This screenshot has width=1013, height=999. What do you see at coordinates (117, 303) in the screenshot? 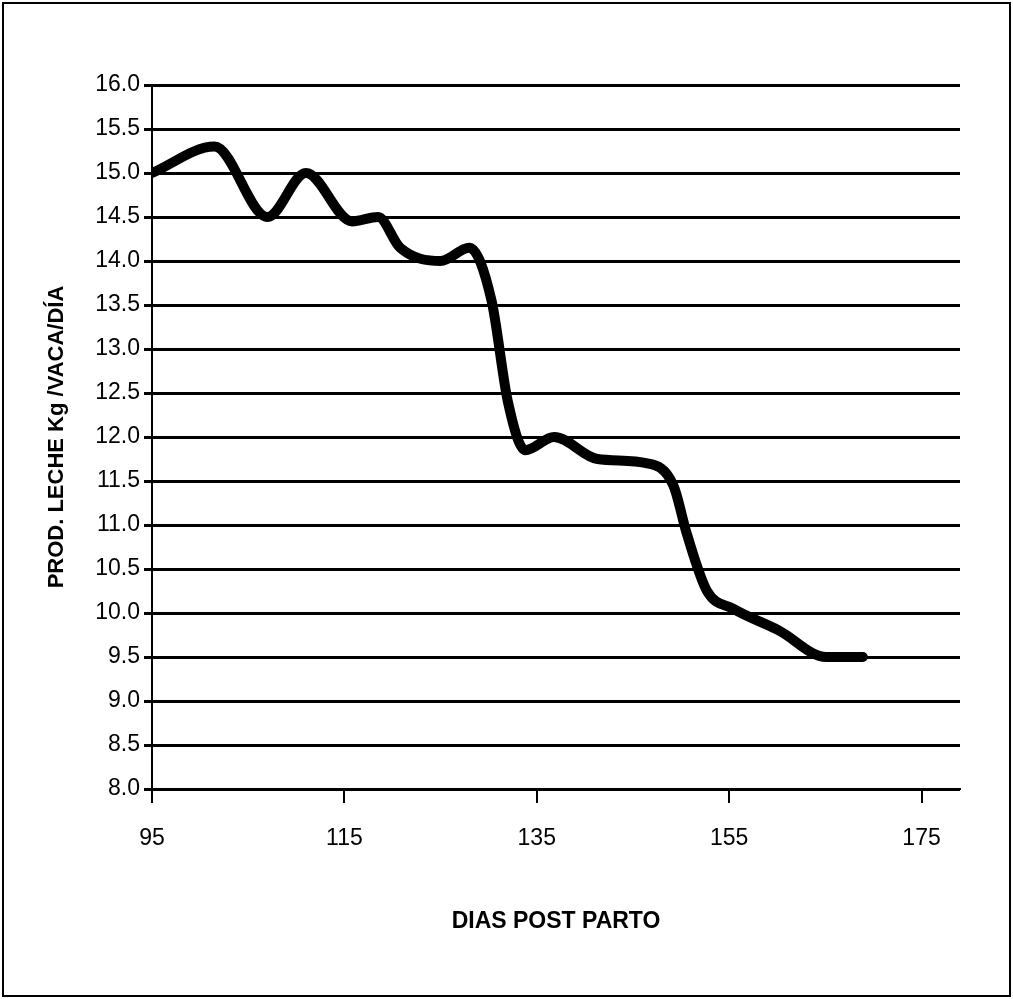
I see `y-tick-label: 13.5` at bounding box center [117, 303].